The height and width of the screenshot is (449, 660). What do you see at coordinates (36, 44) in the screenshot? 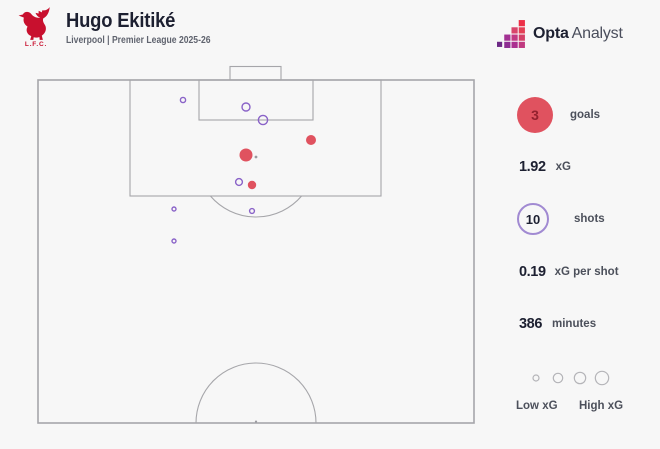
I see `crest-caption: L.F.C.` at bounding box center [36, 44].